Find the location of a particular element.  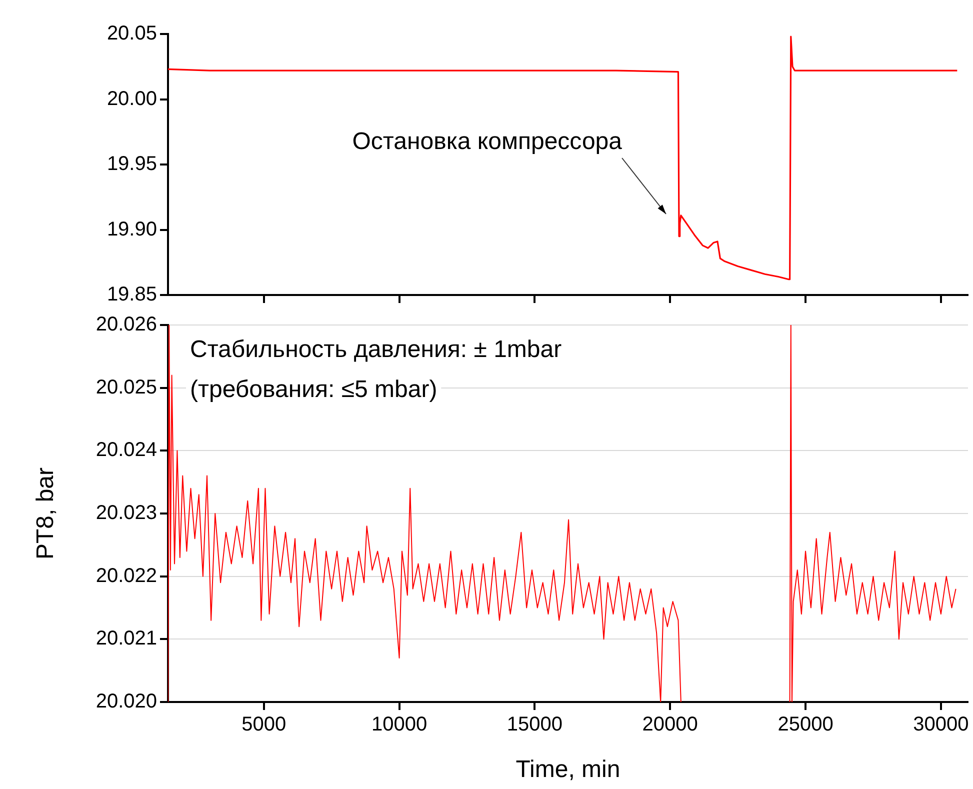

y-tick-label: 20.026 is located at coordinates (126, 325).